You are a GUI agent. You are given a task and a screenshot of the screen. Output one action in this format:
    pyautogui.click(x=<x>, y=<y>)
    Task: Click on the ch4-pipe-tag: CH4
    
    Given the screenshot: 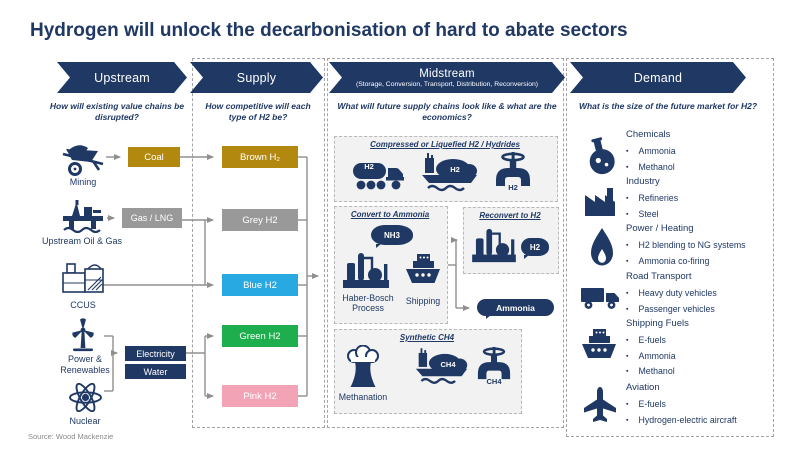 What is the action you would take?
    pyautogui.click(x=494, y=381)
    